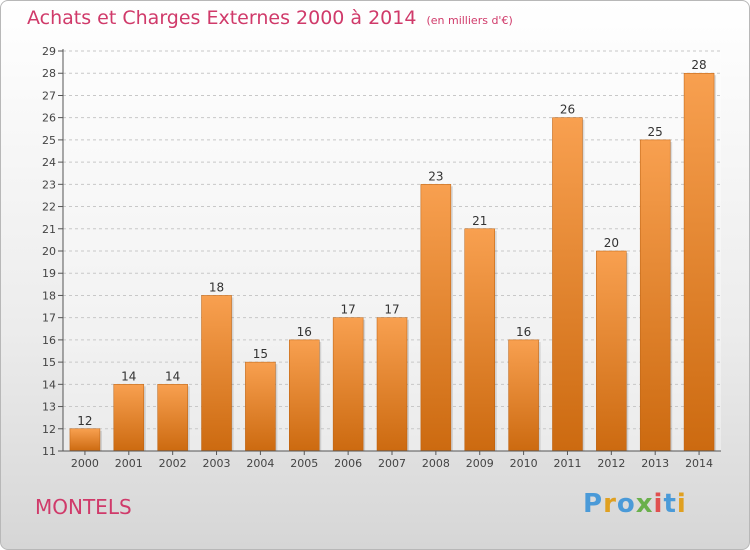 This screenshot has height=550, width=750. I want to click on x-tick-label-2002: 2002, so click(173, 463).